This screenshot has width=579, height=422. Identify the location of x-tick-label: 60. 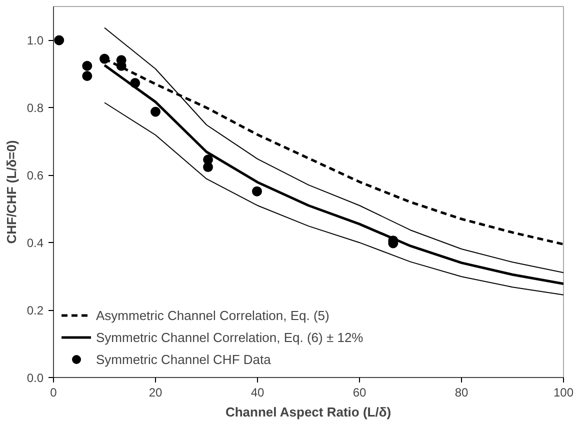
(359, 393).